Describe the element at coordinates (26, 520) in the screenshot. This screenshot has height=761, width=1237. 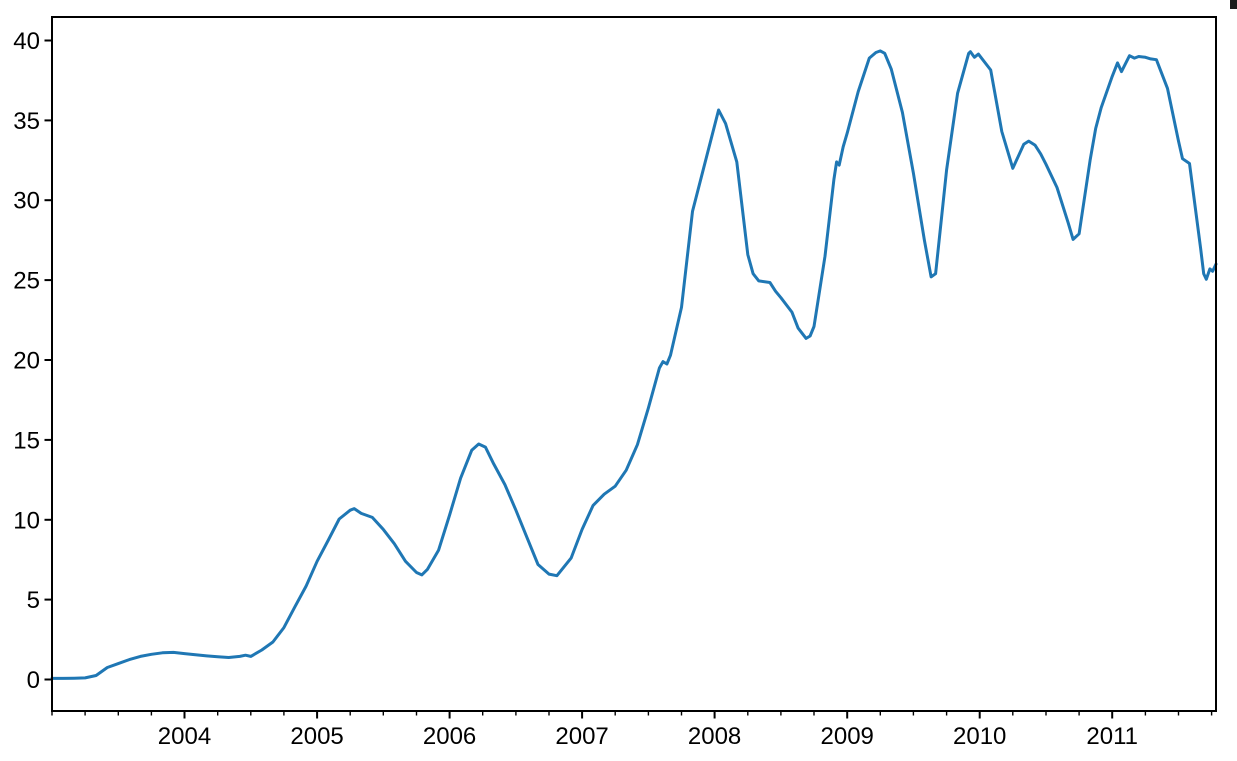
I see `y-axis-tick-label: 10` at that location.